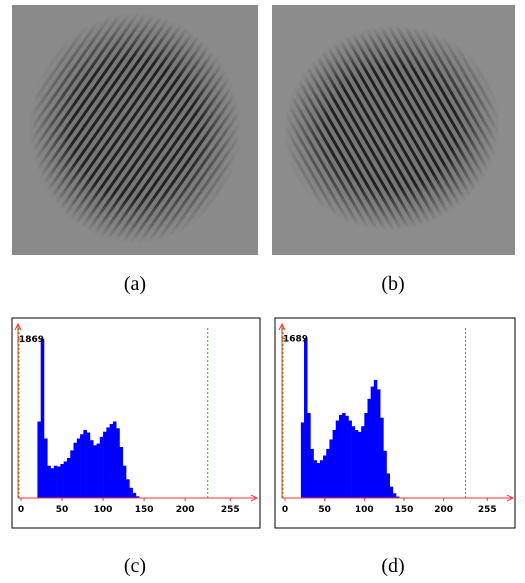 The height and width of the screenshot is (583, 525). What do you see at coordinates (135, 566) in the screenshot?
I see `caption: (c)` at bounding box center [135, 566].